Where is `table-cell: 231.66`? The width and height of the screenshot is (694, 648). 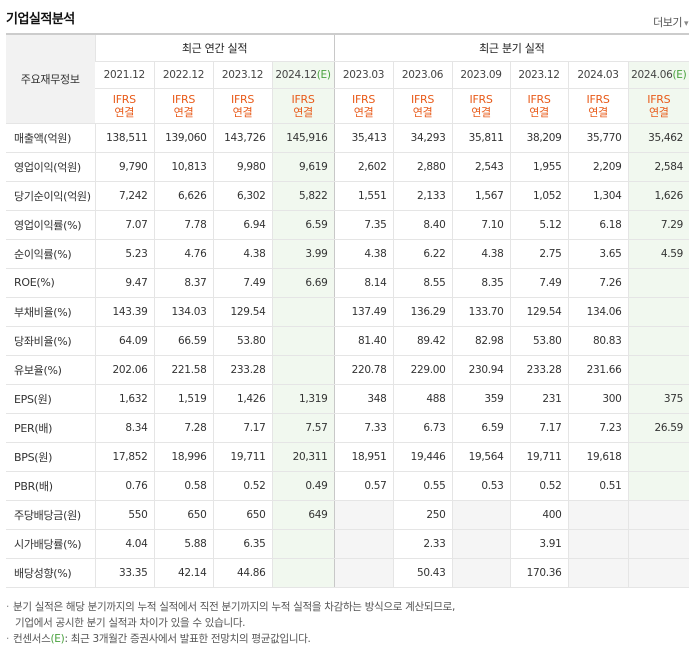 table-cell: 231.66 is located at coordinates (598, 370).